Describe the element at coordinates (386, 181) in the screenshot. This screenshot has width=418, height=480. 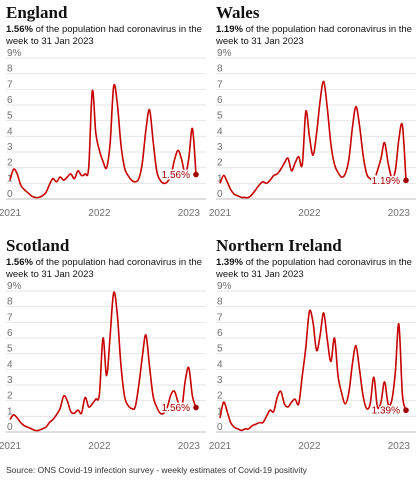
I see `end-value-label: 1.19%` at that location.